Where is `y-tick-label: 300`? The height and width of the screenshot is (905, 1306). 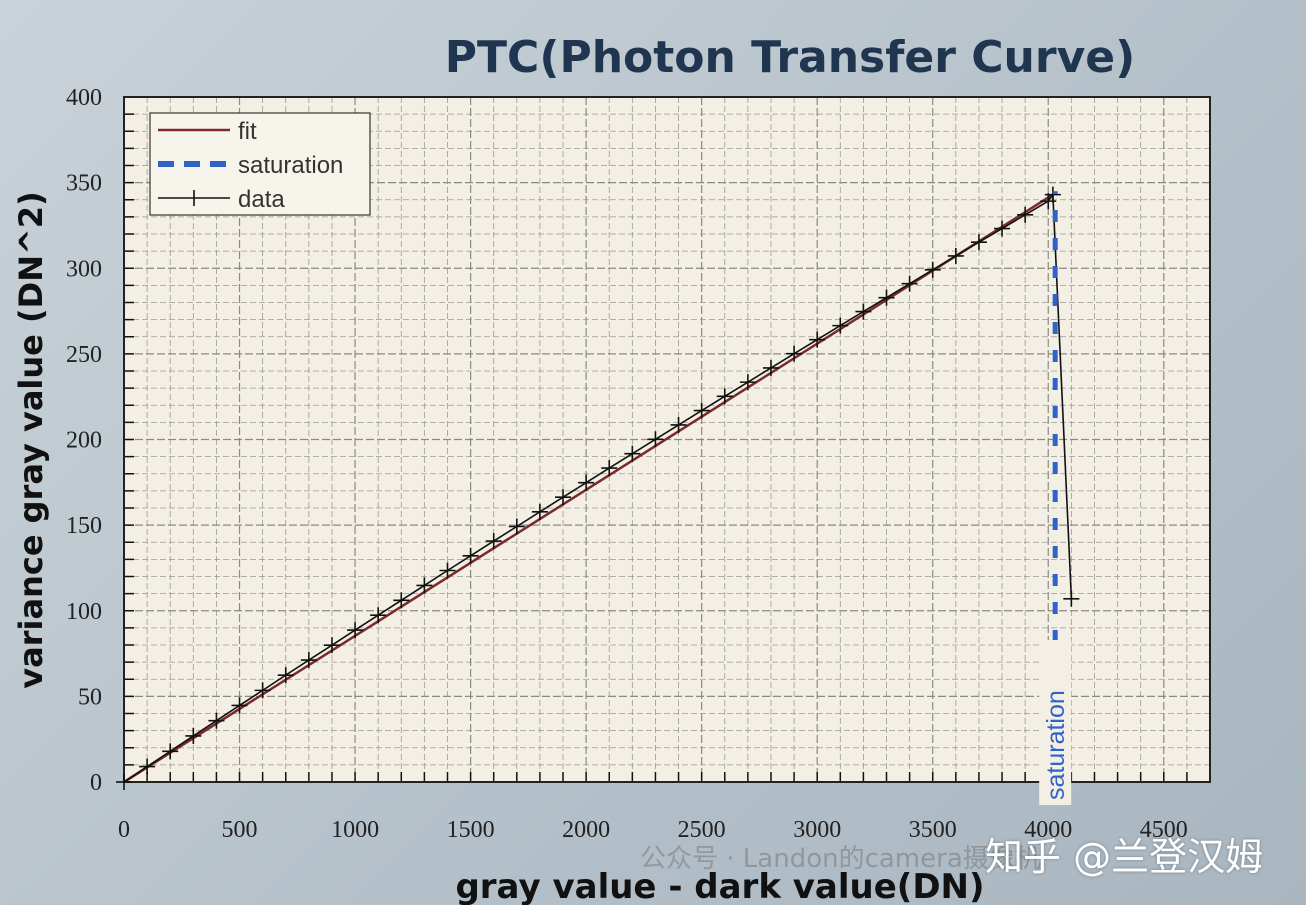 y-tick-label: 300 is located at coordinates (84, 269).